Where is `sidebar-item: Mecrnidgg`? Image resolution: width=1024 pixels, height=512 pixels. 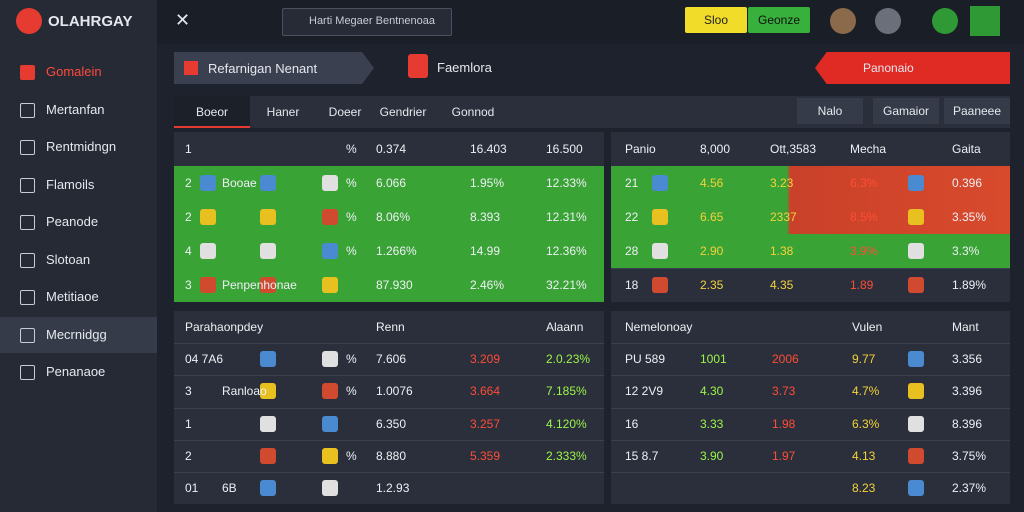 sidebar-item: Mecrnidgg is located at coordinates (78, 334).